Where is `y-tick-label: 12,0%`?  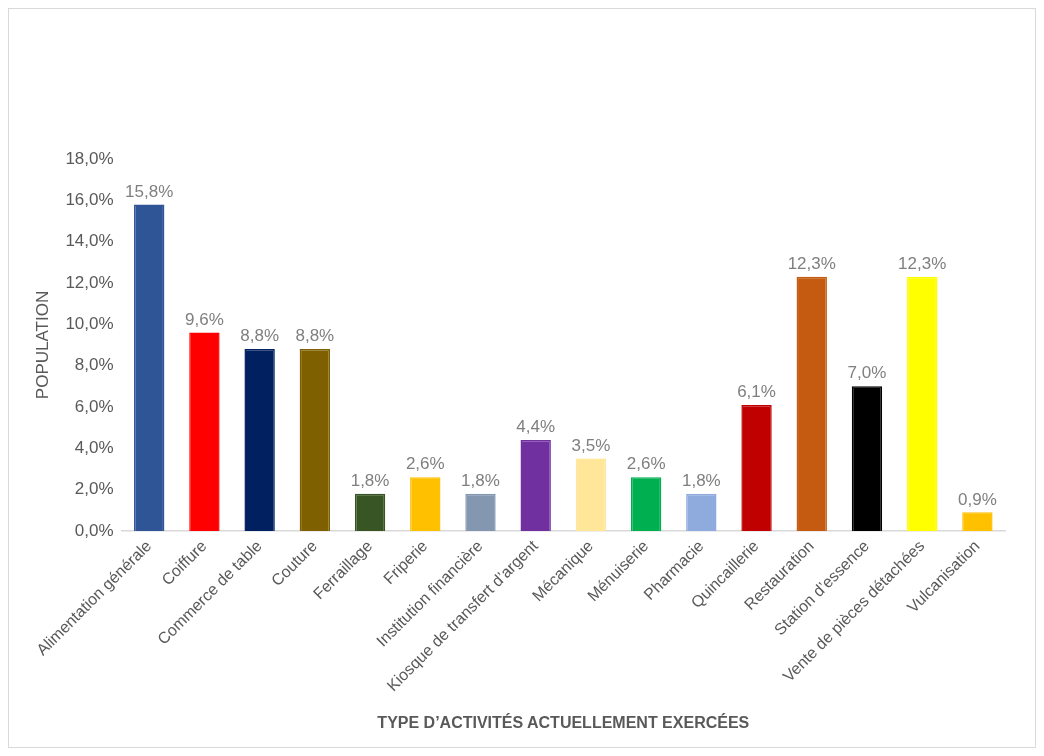
y-tick-label: 12,0% is located at coordinates (89, 282).